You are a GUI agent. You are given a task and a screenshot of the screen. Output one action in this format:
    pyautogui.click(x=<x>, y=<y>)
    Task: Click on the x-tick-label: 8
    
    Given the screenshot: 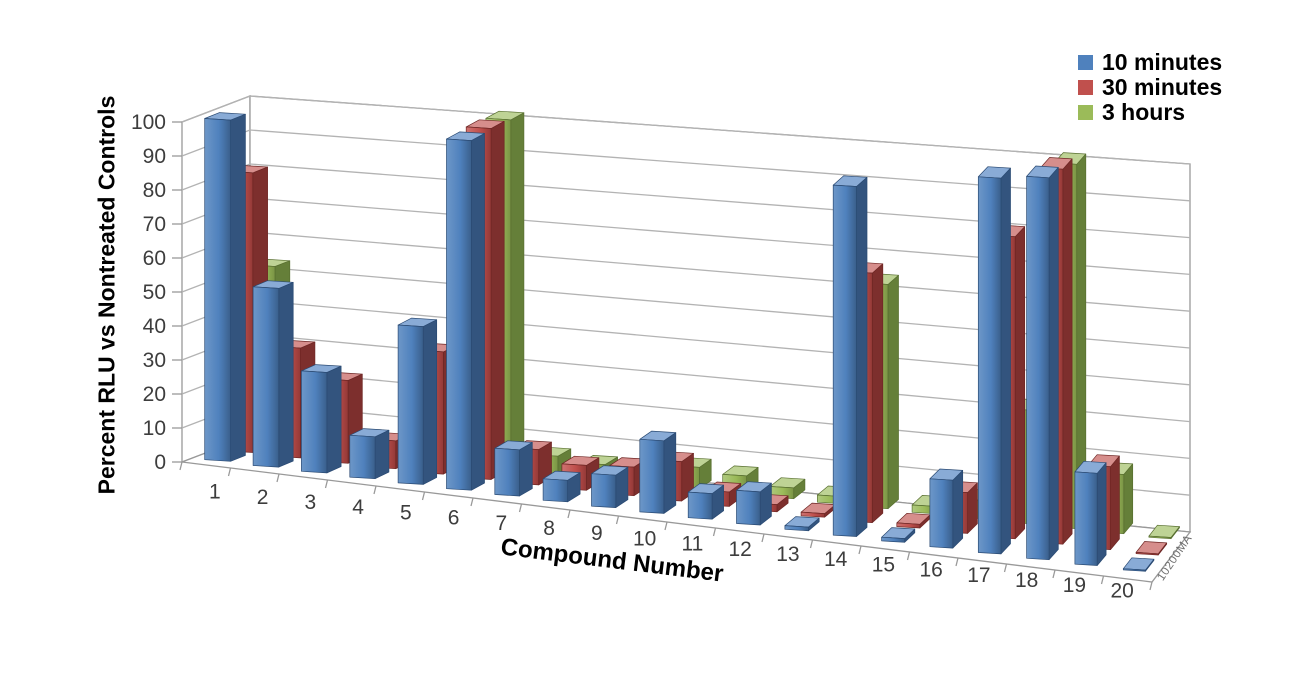 What is the action you would take?
    pyautogui.click(x=549, y=528)
    